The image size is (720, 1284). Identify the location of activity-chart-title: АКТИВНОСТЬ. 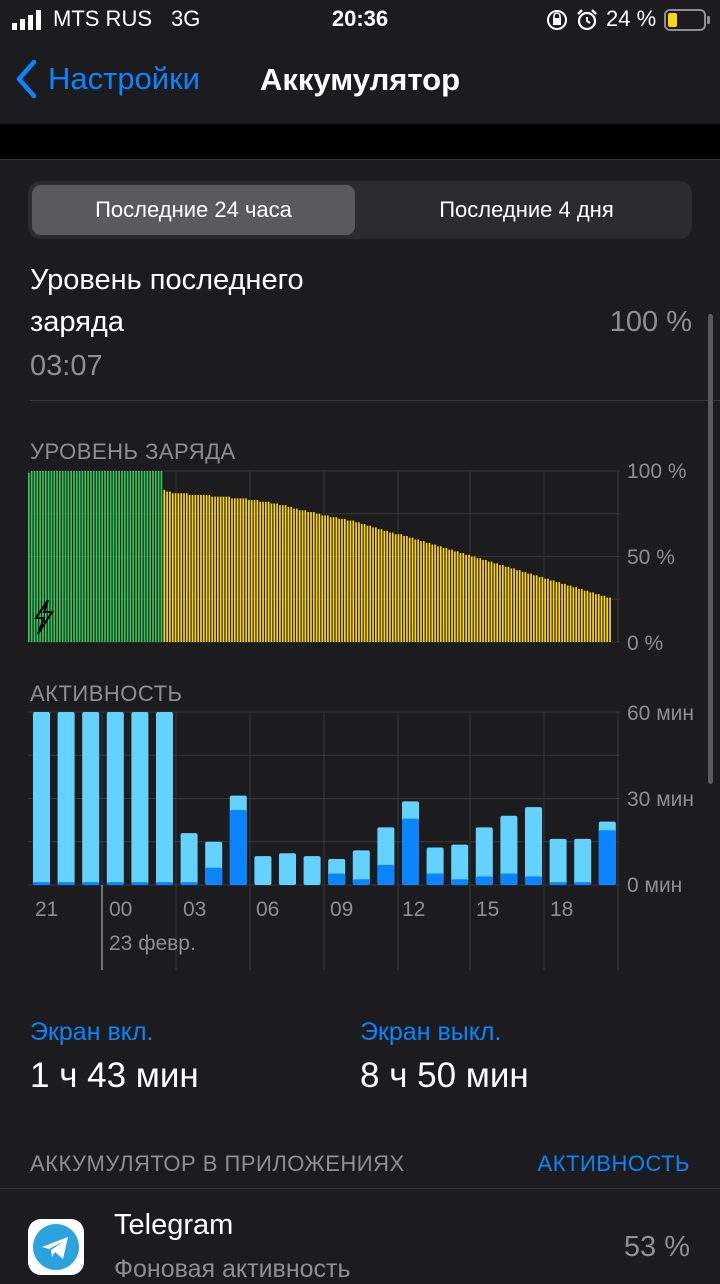
(106, 693).